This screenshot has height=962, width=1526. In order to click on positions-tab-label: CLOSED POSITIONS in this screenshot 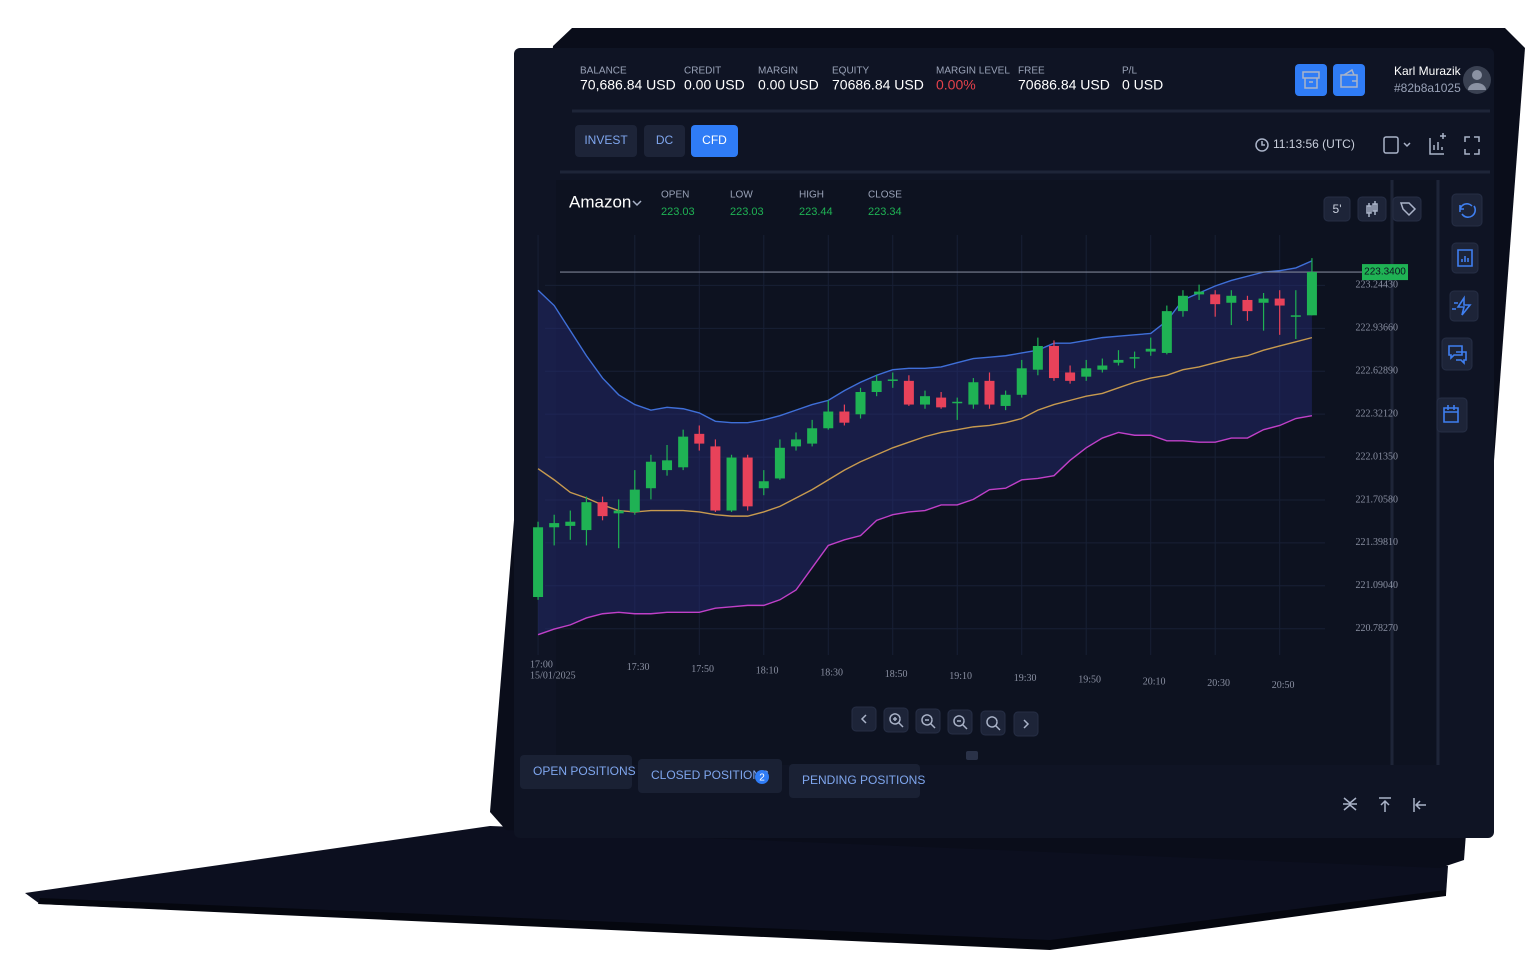, I will do `click(710, 775)`.